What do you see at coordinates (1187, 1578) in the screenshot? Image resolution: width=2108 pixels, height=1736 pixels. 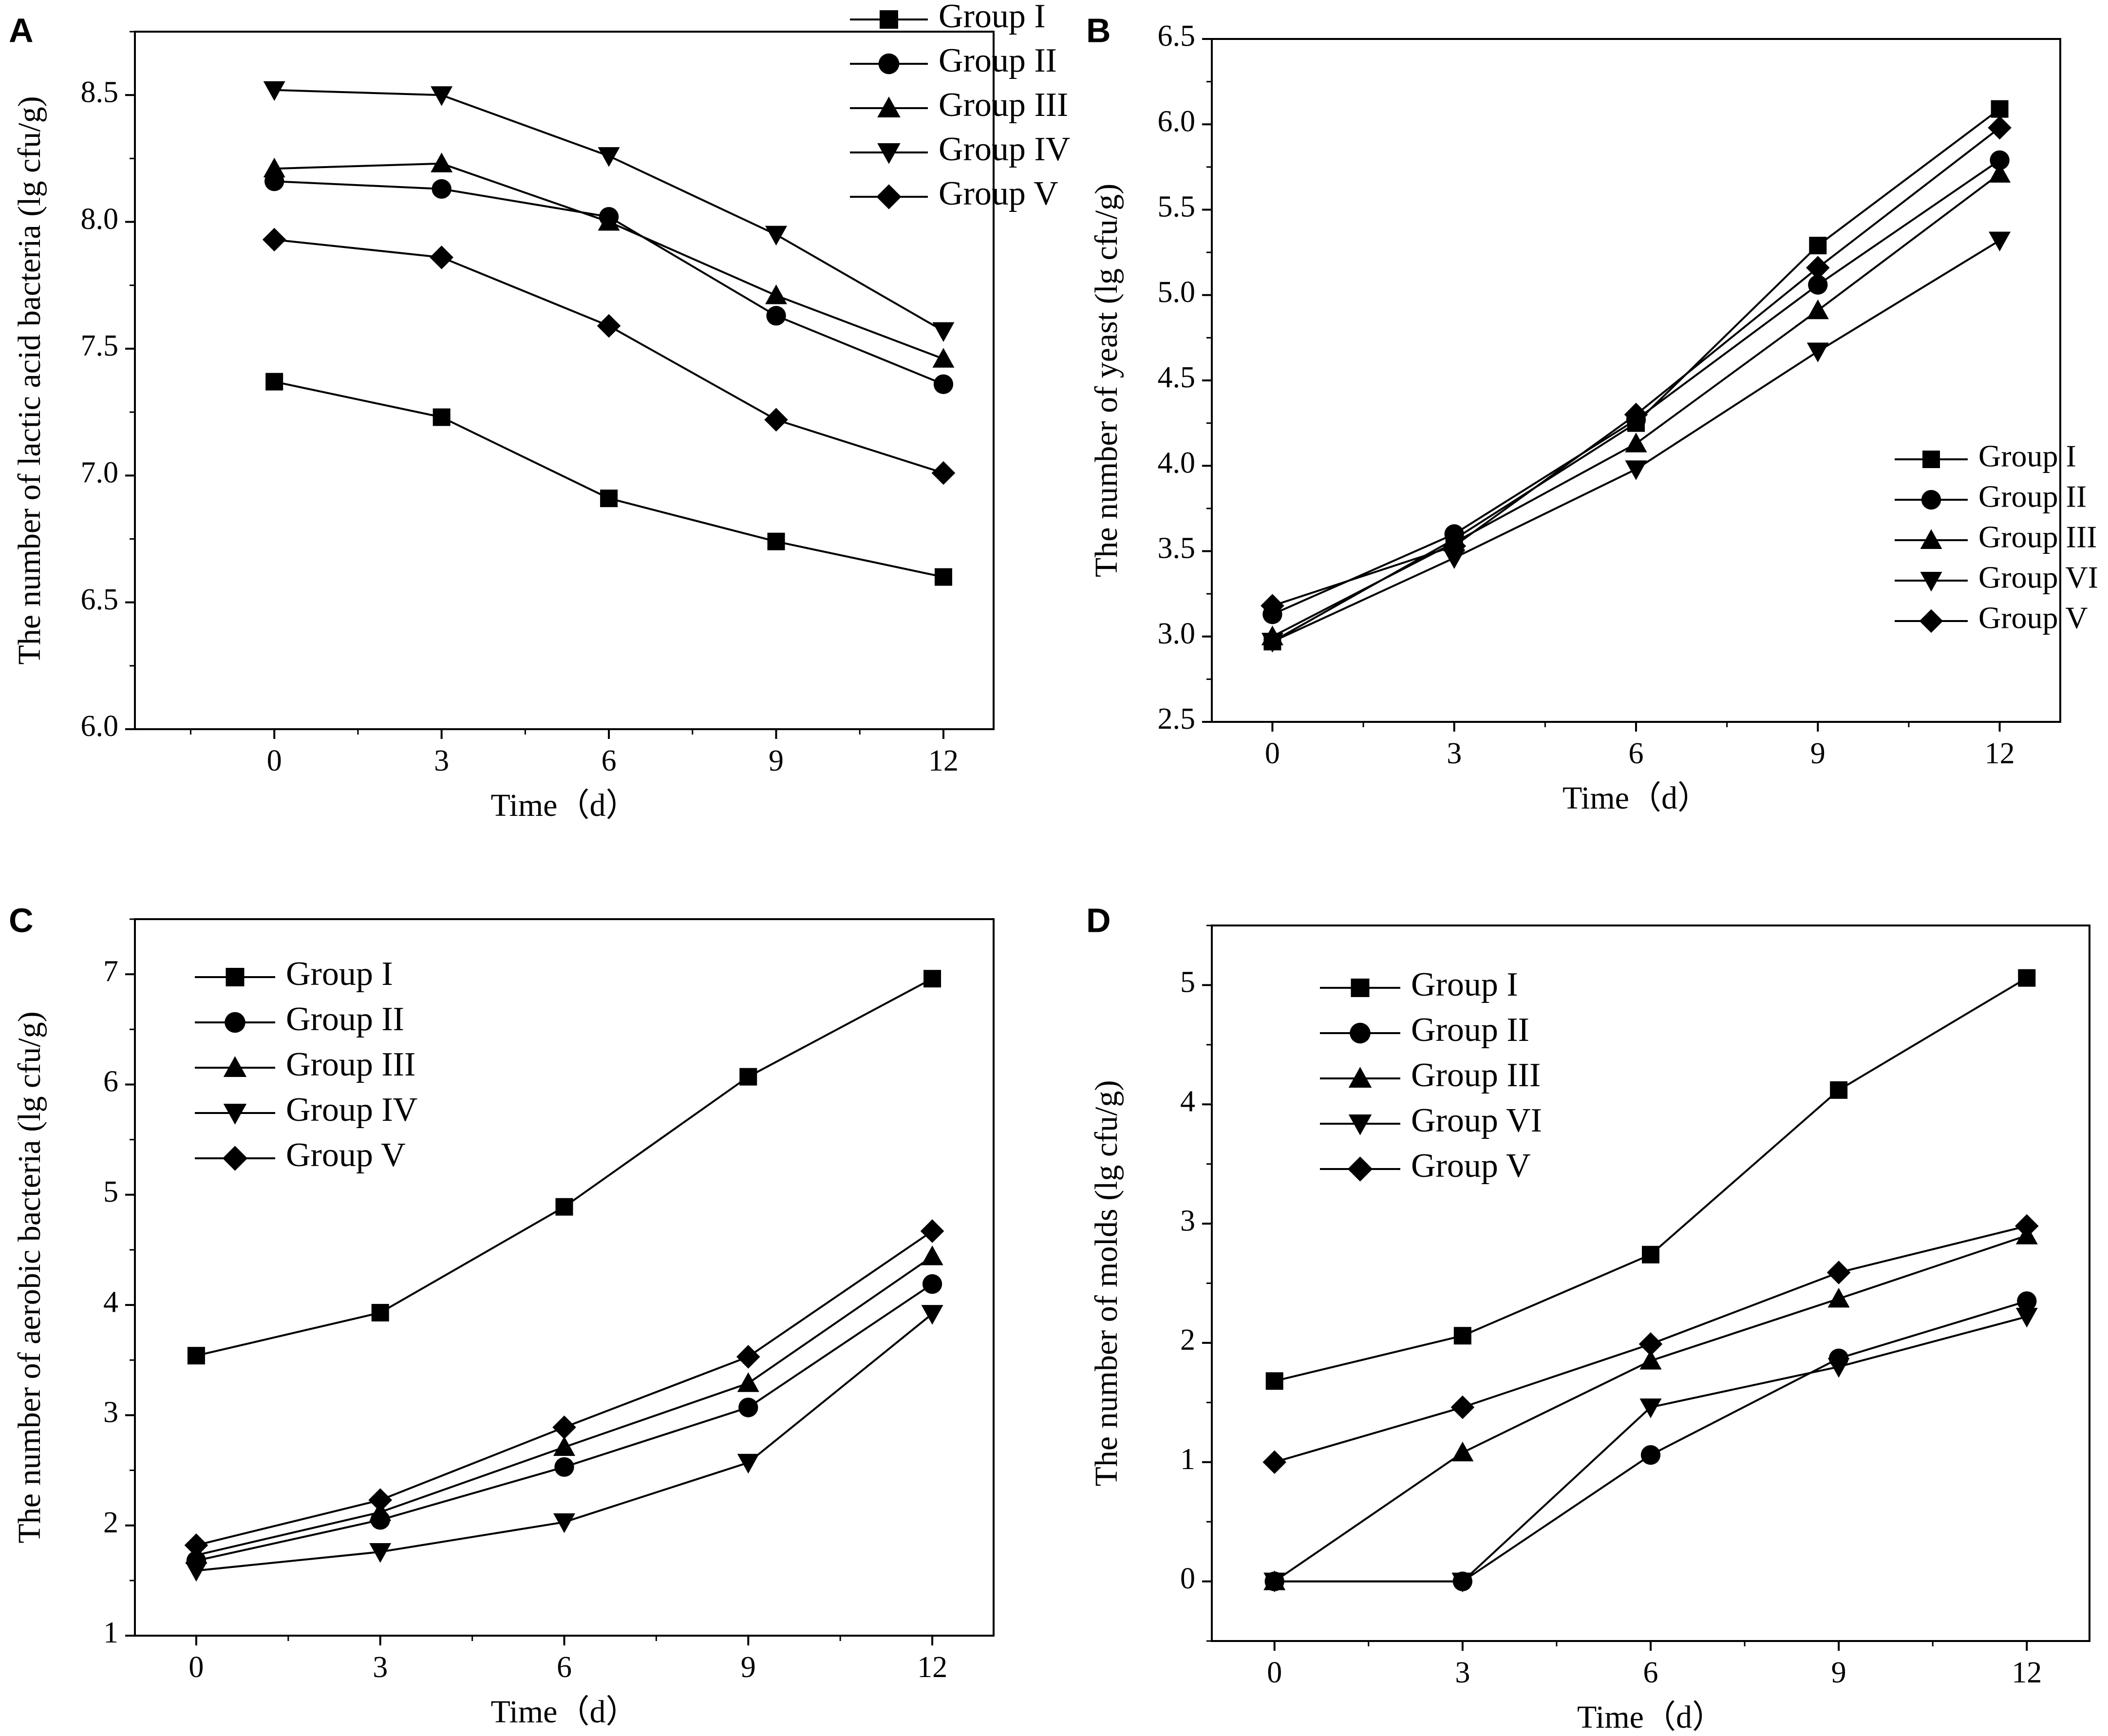 I see `y-tick-label-d: 0` at bounding box center [1187, 1578].